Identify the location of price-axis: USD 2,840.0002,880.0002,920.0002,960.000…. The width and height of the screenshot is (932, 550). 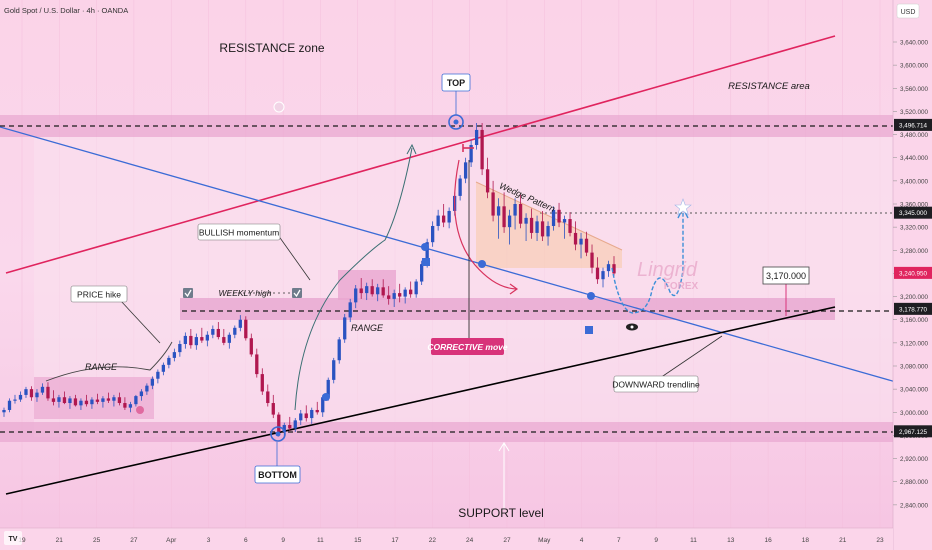
(912, 275).